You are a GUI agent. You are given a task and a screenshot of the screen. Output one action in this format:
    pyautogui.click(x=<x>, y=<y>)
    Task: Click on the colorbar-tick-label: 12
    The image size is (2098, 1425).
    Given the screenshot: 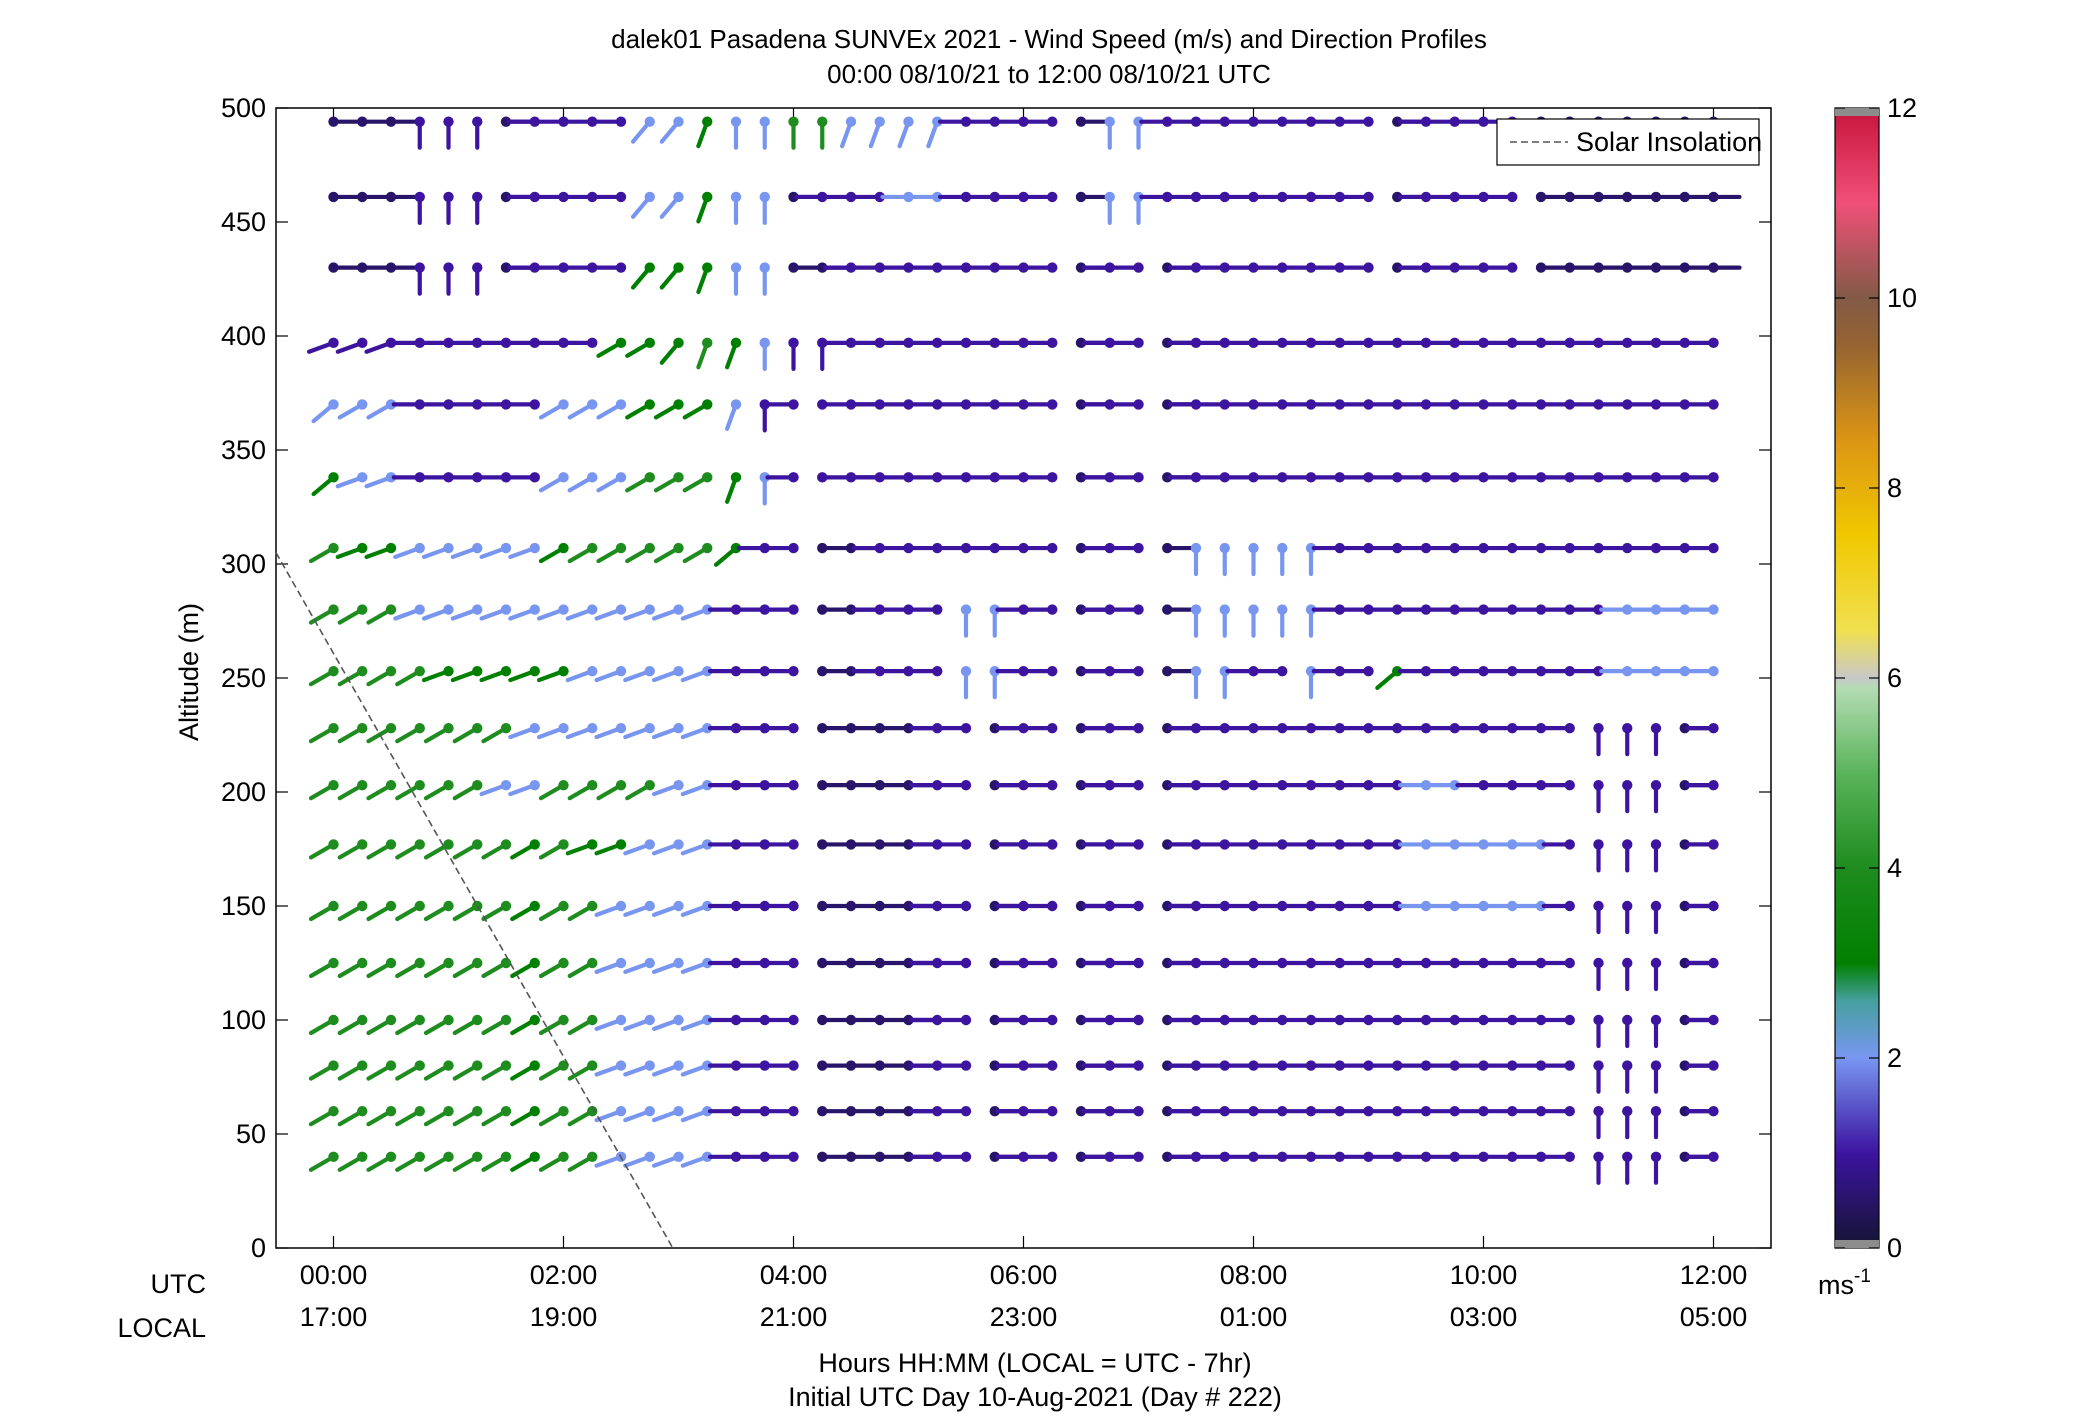 What is the action you would take?
    pyautogui.click(x=1902, y=108)
    